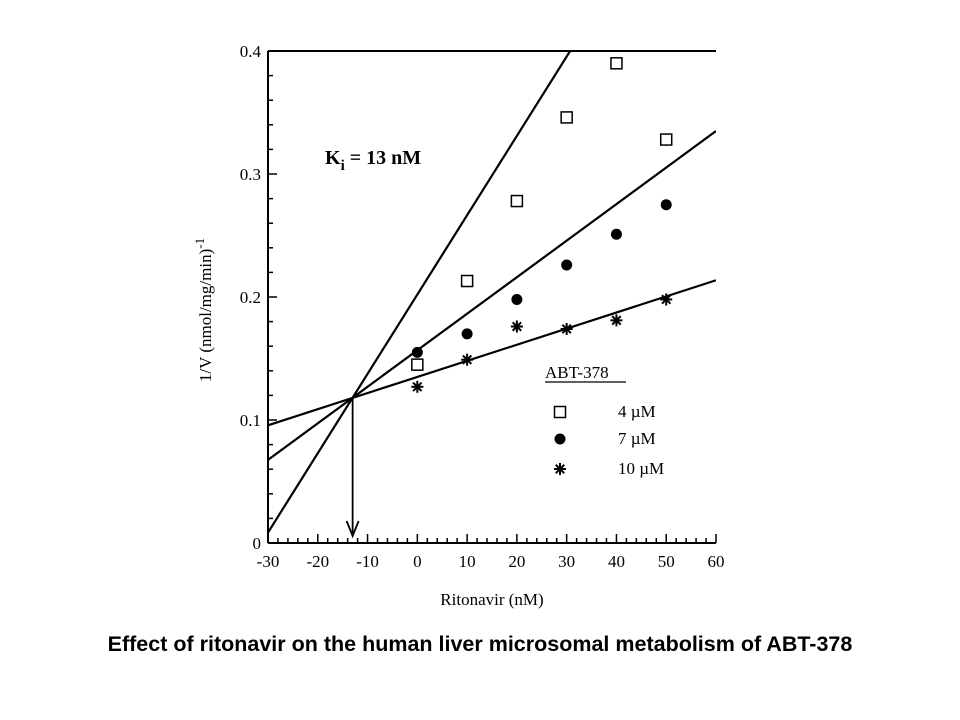 This screenshot has width=960, height=720. Describe the element at coordinates (204, 310) in the screenshot. I see `y-axis-title: 1/V (nmol/mg/min)-1` at that location.